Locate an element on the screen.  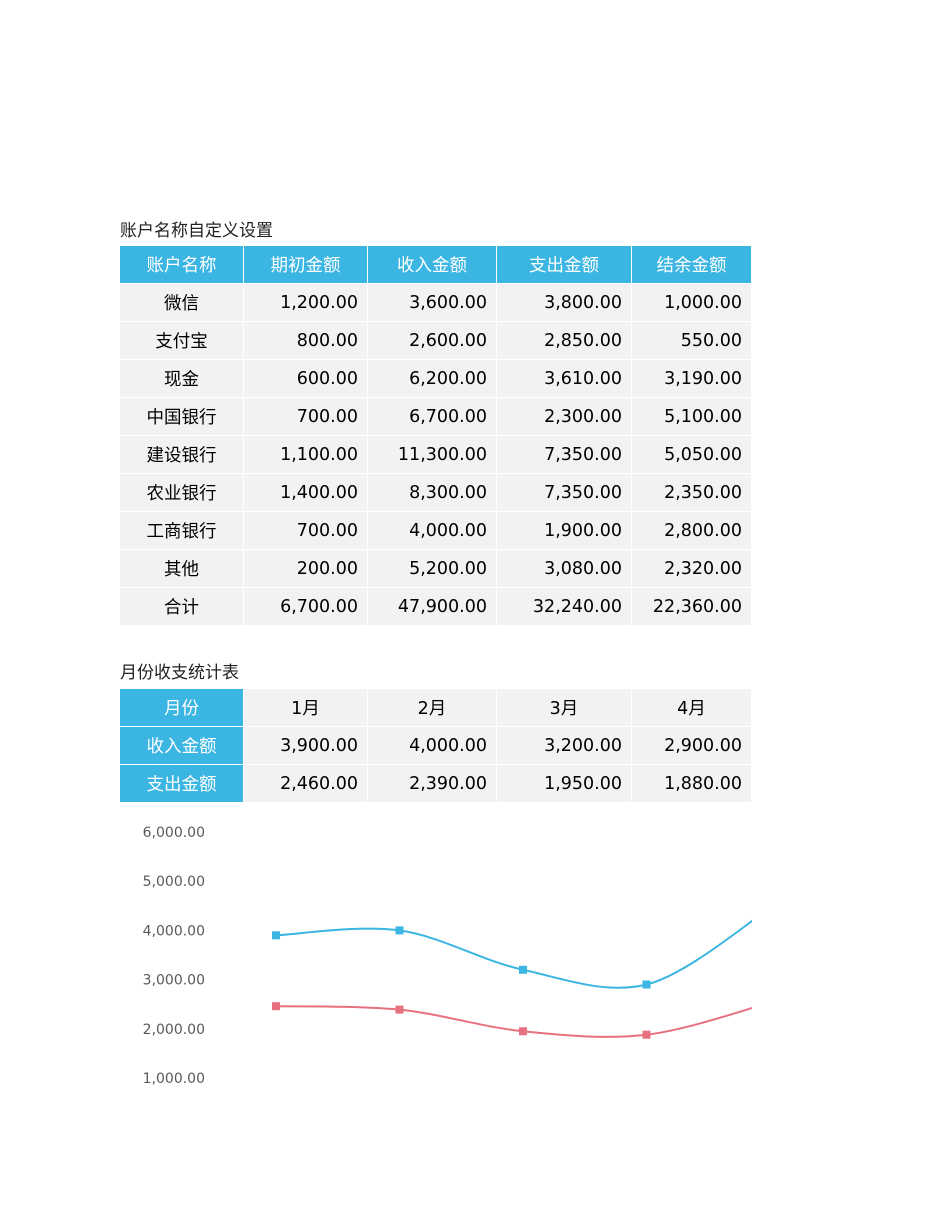
table-row: 工商银行 700.00 4,000.00 1,900.00 2,800.00 is located at coordinates (435, 530).